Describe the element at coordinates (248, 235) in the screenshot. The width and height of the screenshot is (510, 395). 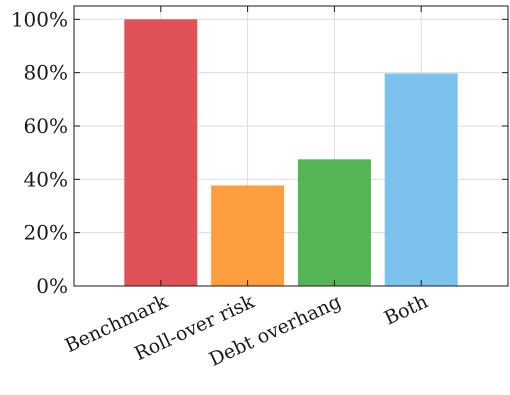
I see `bar-roll-over-risk` at that location.